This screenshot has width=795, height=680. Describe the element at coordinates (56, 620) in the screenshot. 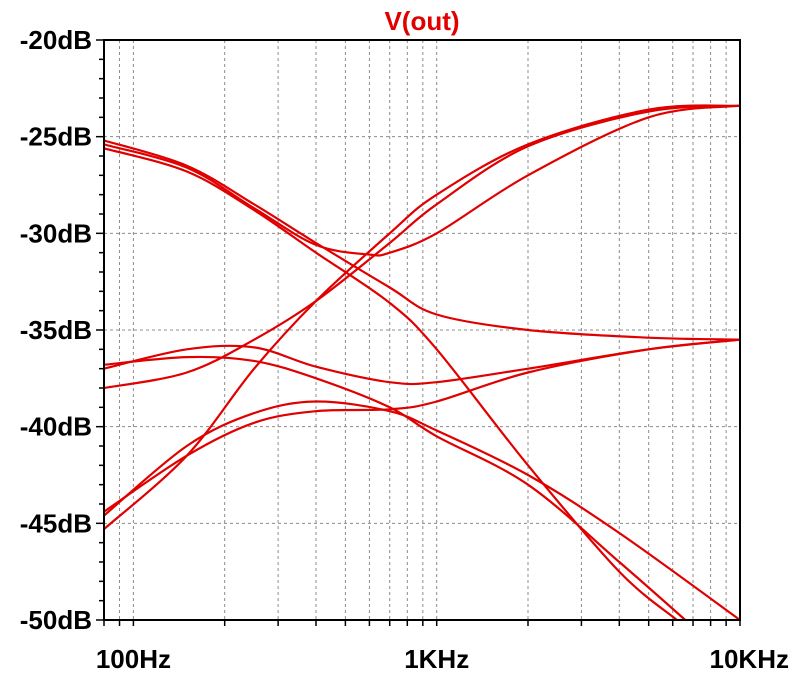

I see `y-tick-label: -50dB` at that location.